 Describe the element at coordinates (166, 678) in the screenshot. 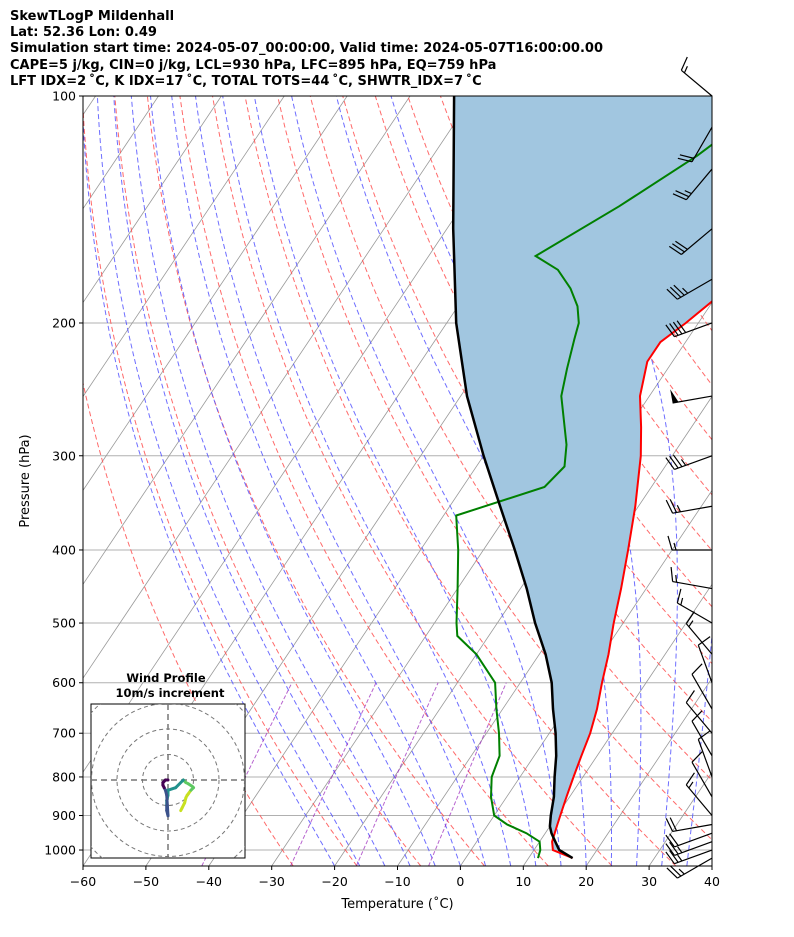

I see `inset-title: Wind Profile` at that location.